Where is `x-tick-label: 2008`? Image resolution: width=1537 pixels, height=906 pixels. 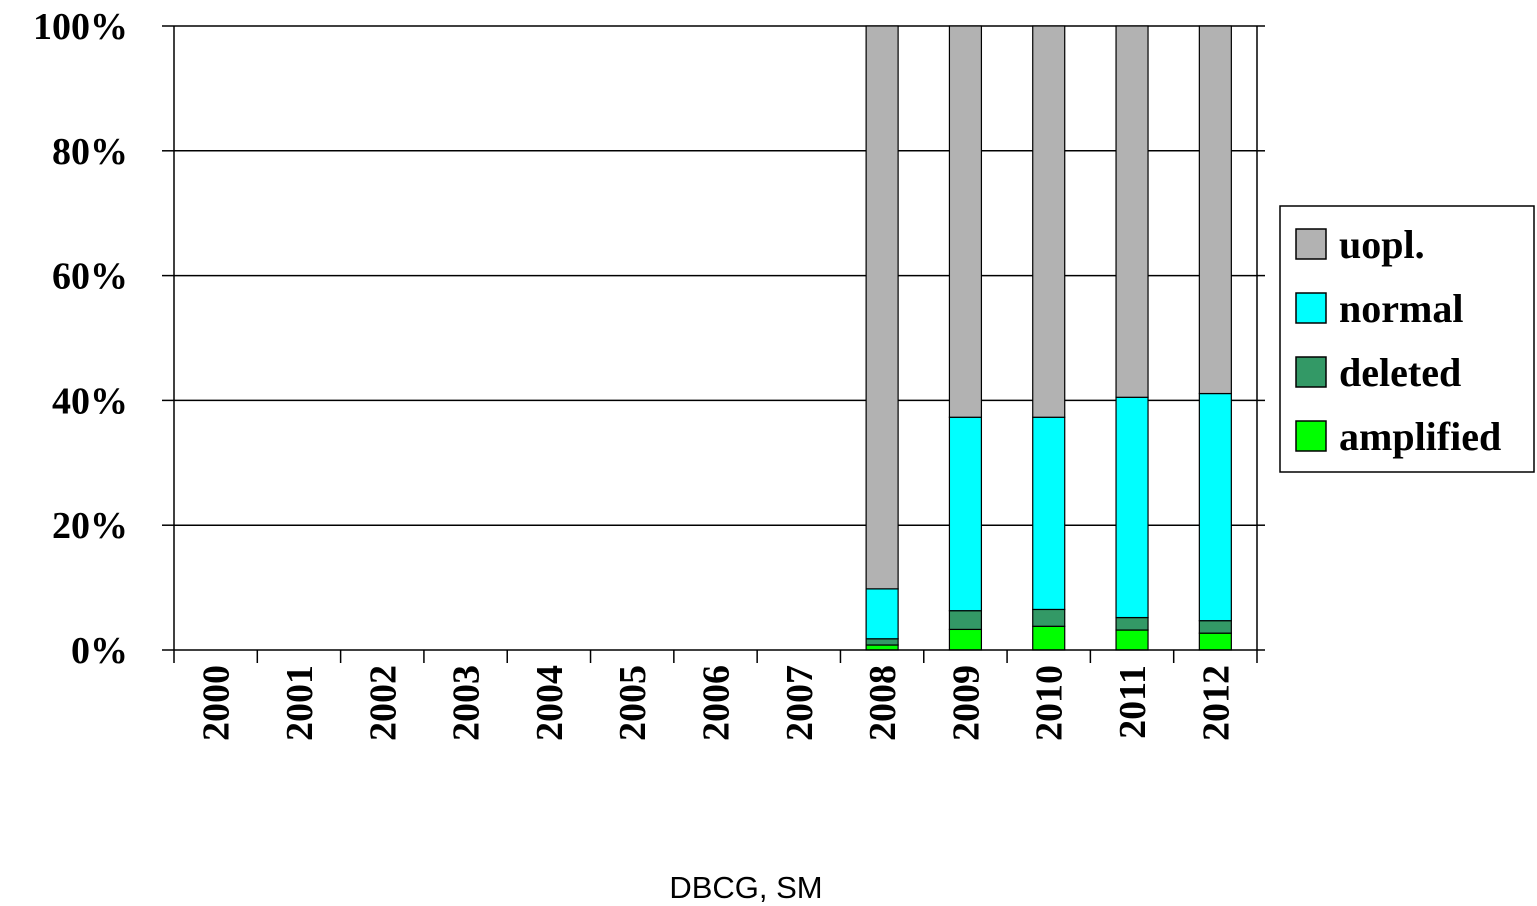 x-tick-label: 2008 is located at coordinates (883, 703).